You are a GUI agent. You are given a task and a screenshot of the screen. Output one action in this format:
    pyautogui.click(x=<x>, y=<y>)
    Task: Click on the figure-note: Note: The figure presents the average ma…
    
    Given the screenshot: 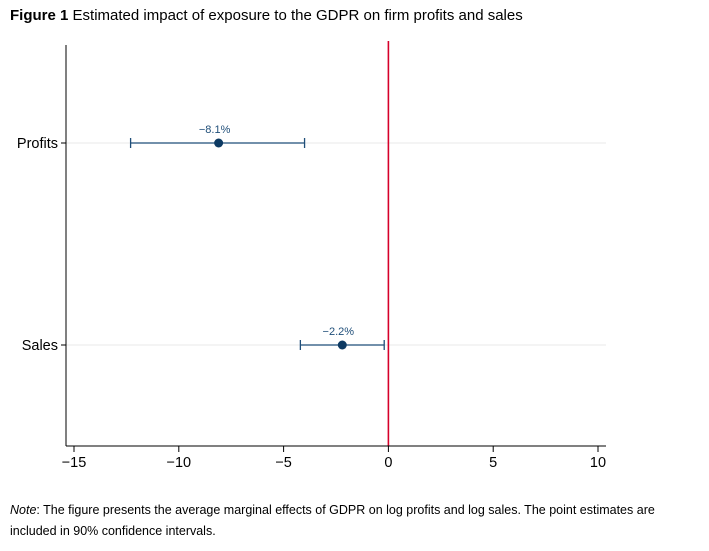 What is the action you would take?
    pyautogui.click(x=355, y=521)
    